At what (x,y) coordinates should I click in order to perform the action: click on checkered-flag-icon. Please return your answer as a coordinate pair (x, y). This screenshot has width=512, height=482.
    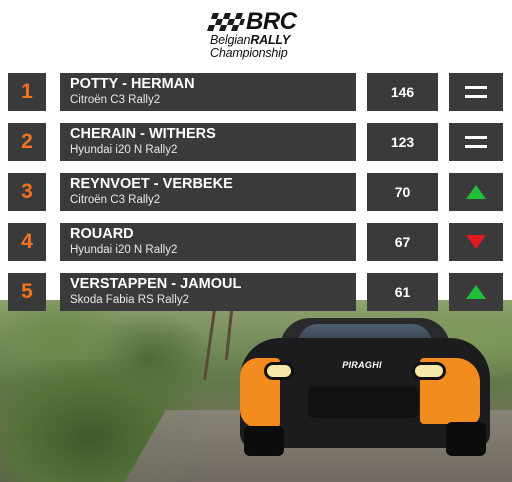
    Looking at the image, I should click on (227, 22).